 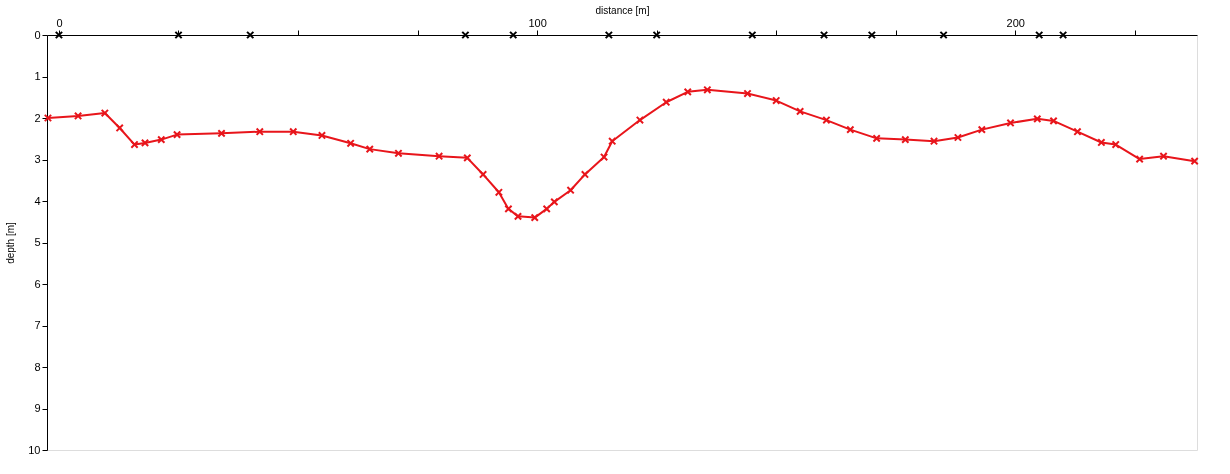 I want to click on y-tick-label: 1, so click(x=37, y=76).